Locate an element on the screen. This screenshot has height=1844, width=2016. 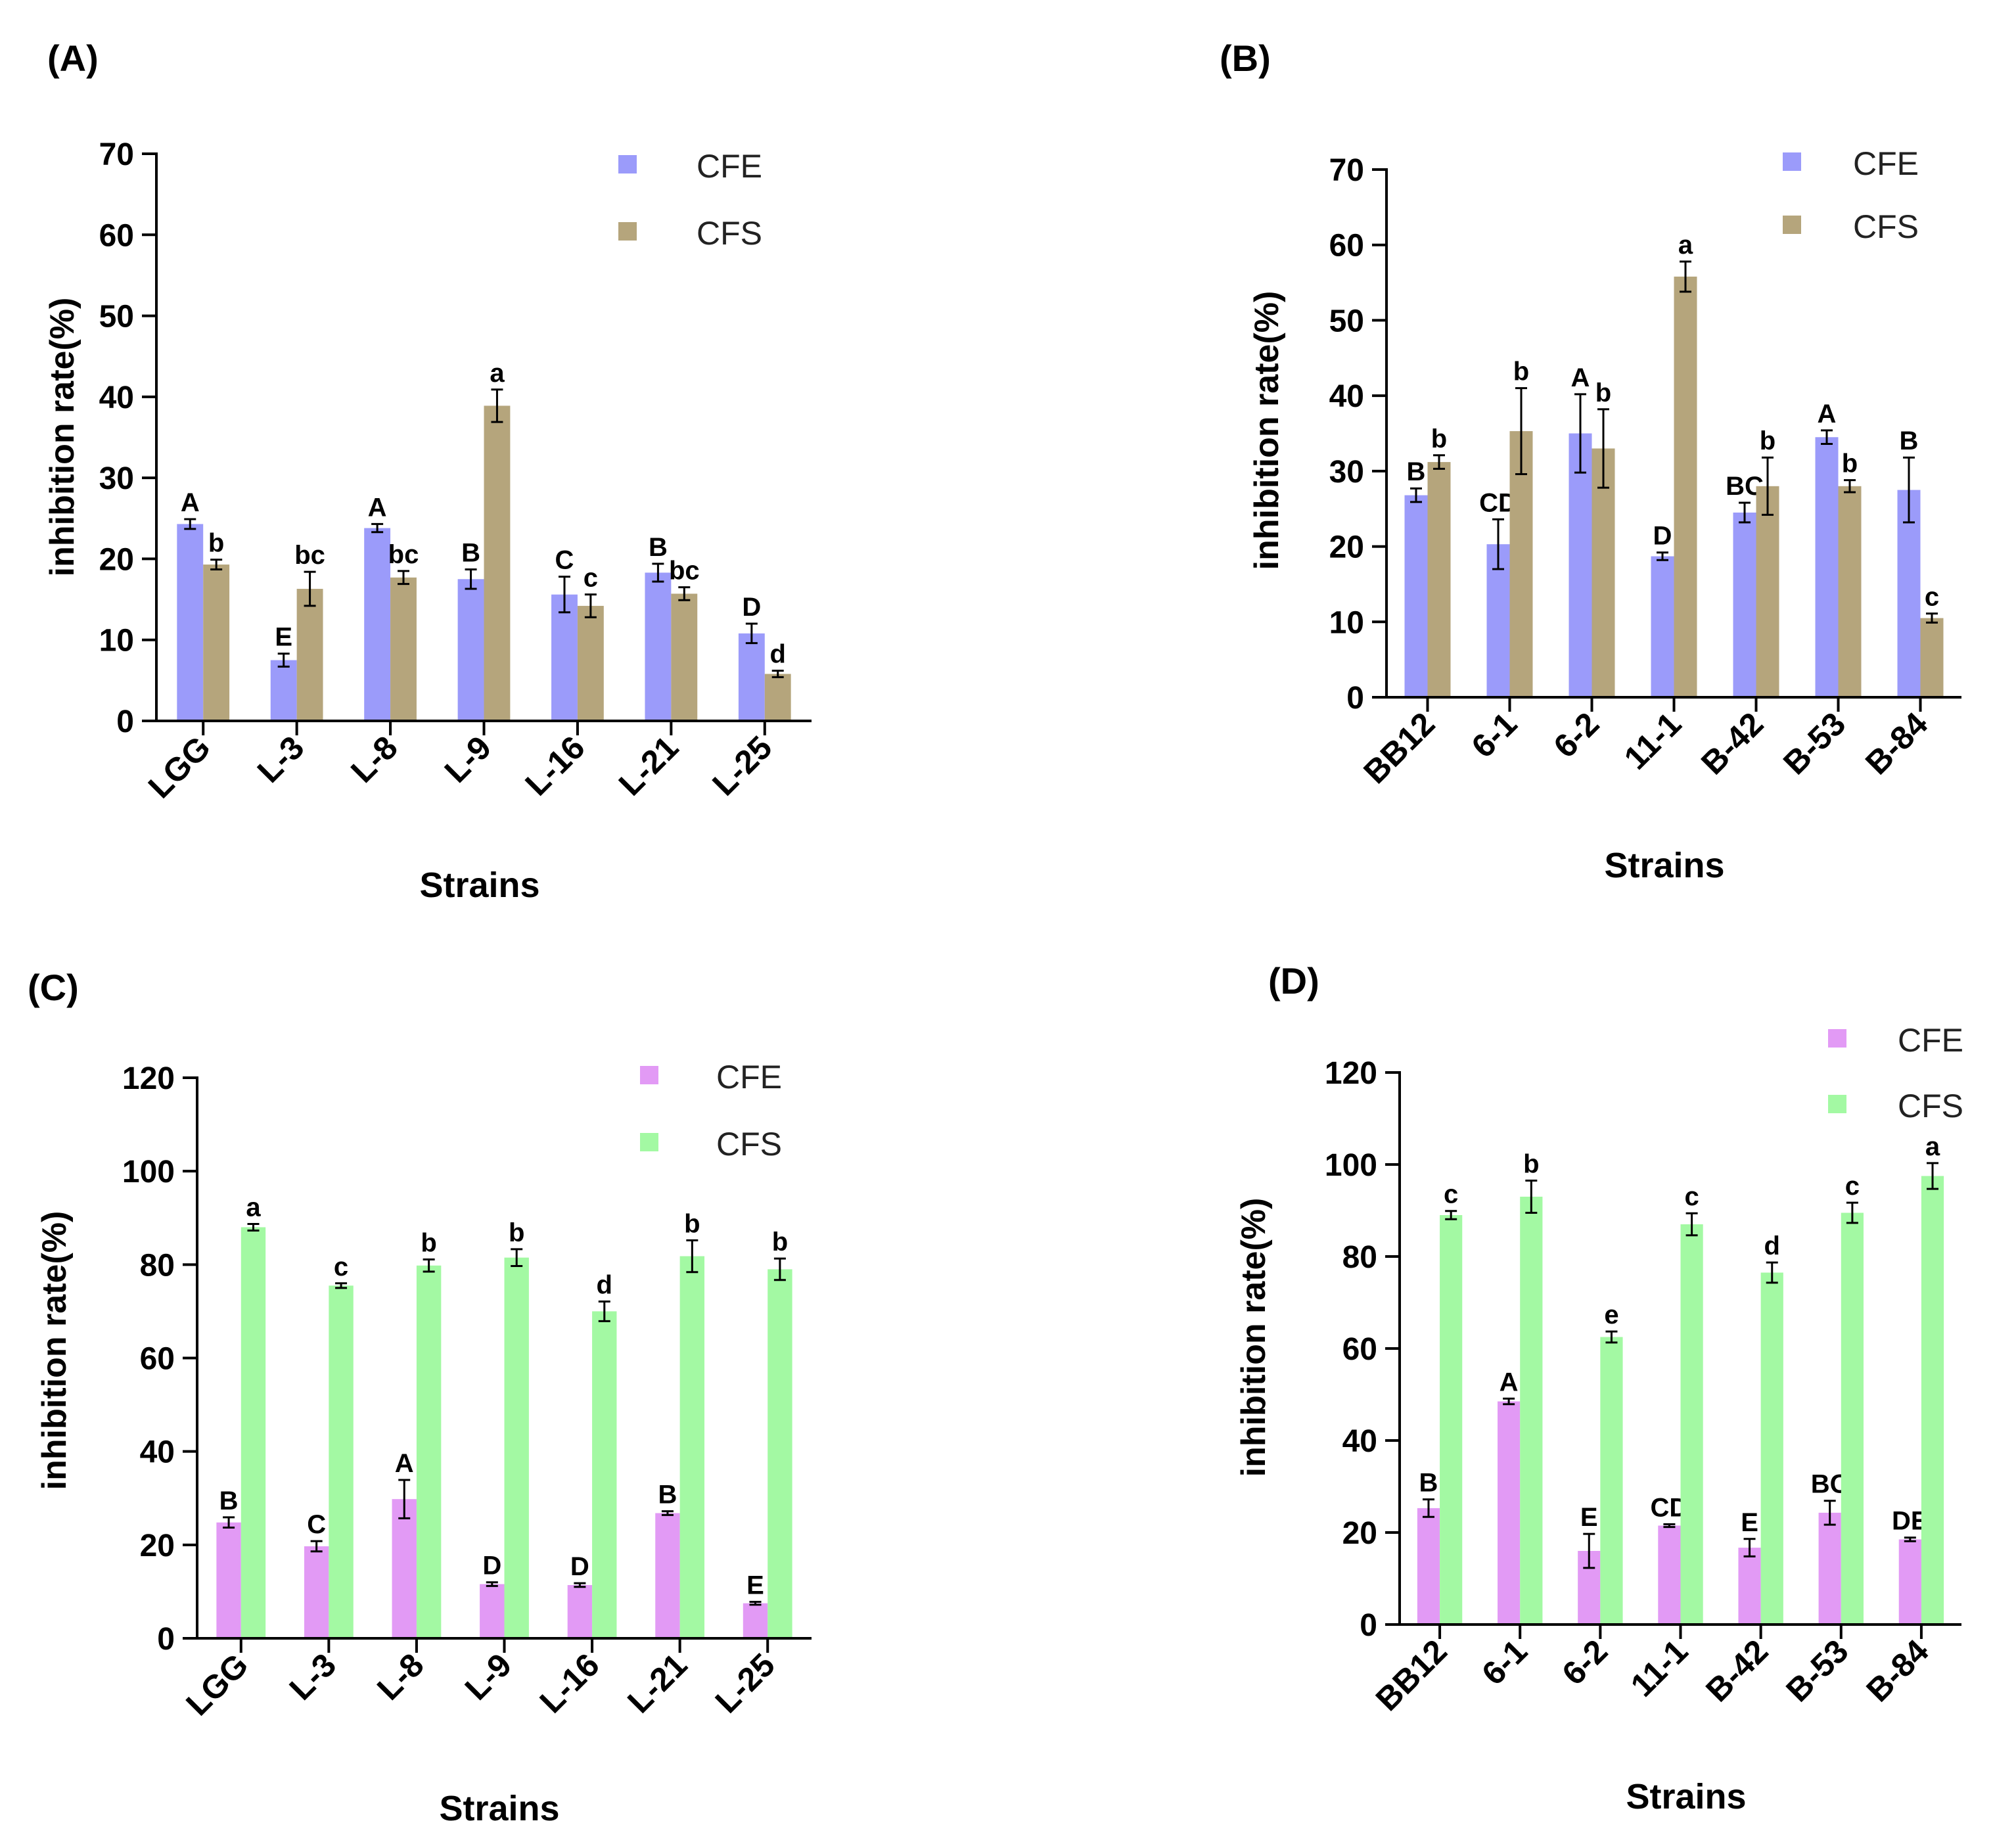
panel-b-y-tick-label: 20 is located at coordinates (1346, 547).